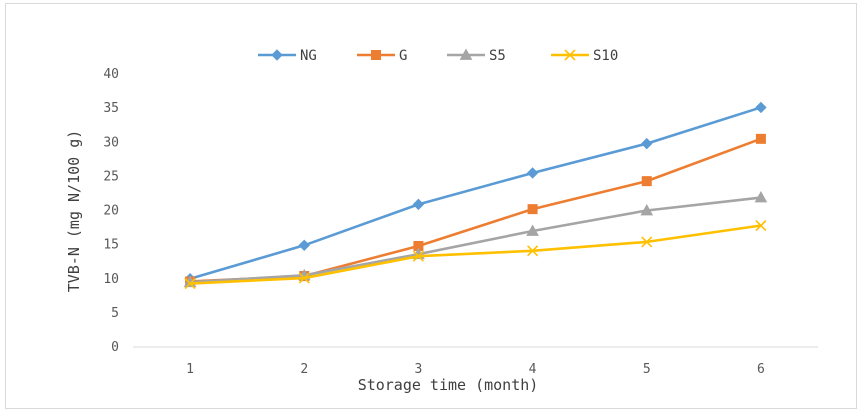  I want to click on x-tick-label: 6, so click(761, 369).